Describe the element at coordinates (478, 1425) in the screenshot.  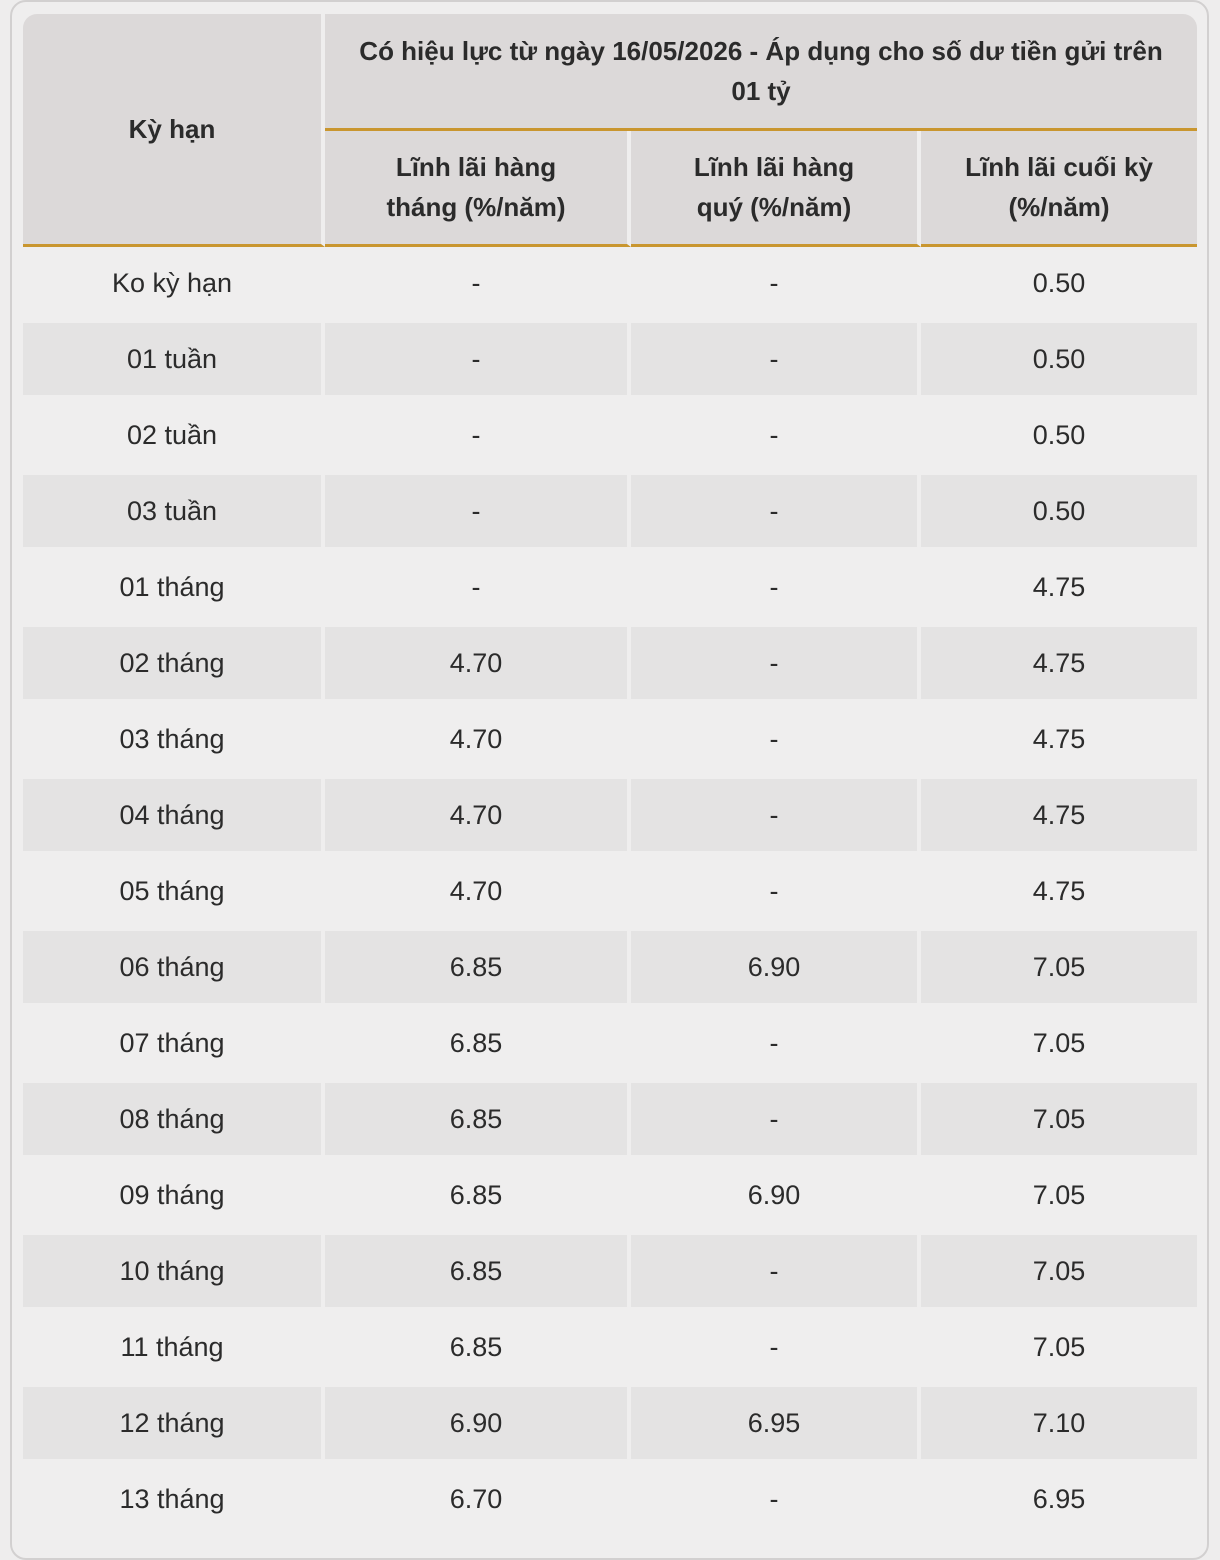
I see `cell-monthly-rate: 6.90` at that location.